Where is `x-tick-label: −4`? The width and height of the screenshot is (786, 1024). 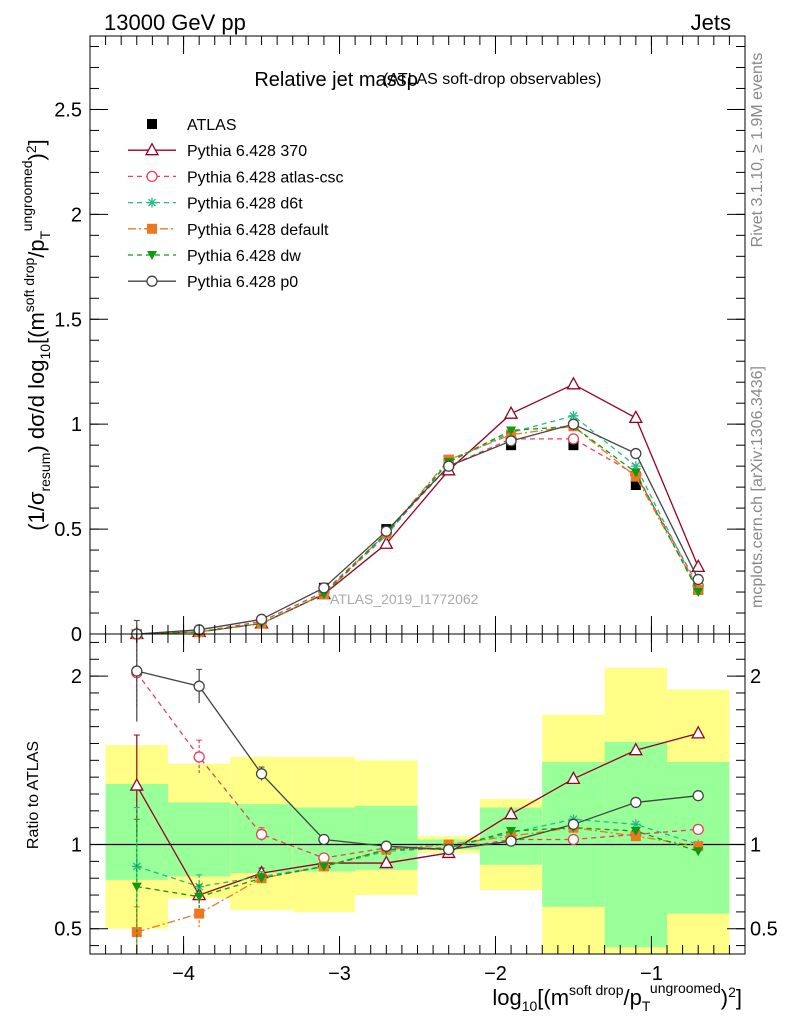 x-tick-label: −4 is located at coordinates (183, 974).